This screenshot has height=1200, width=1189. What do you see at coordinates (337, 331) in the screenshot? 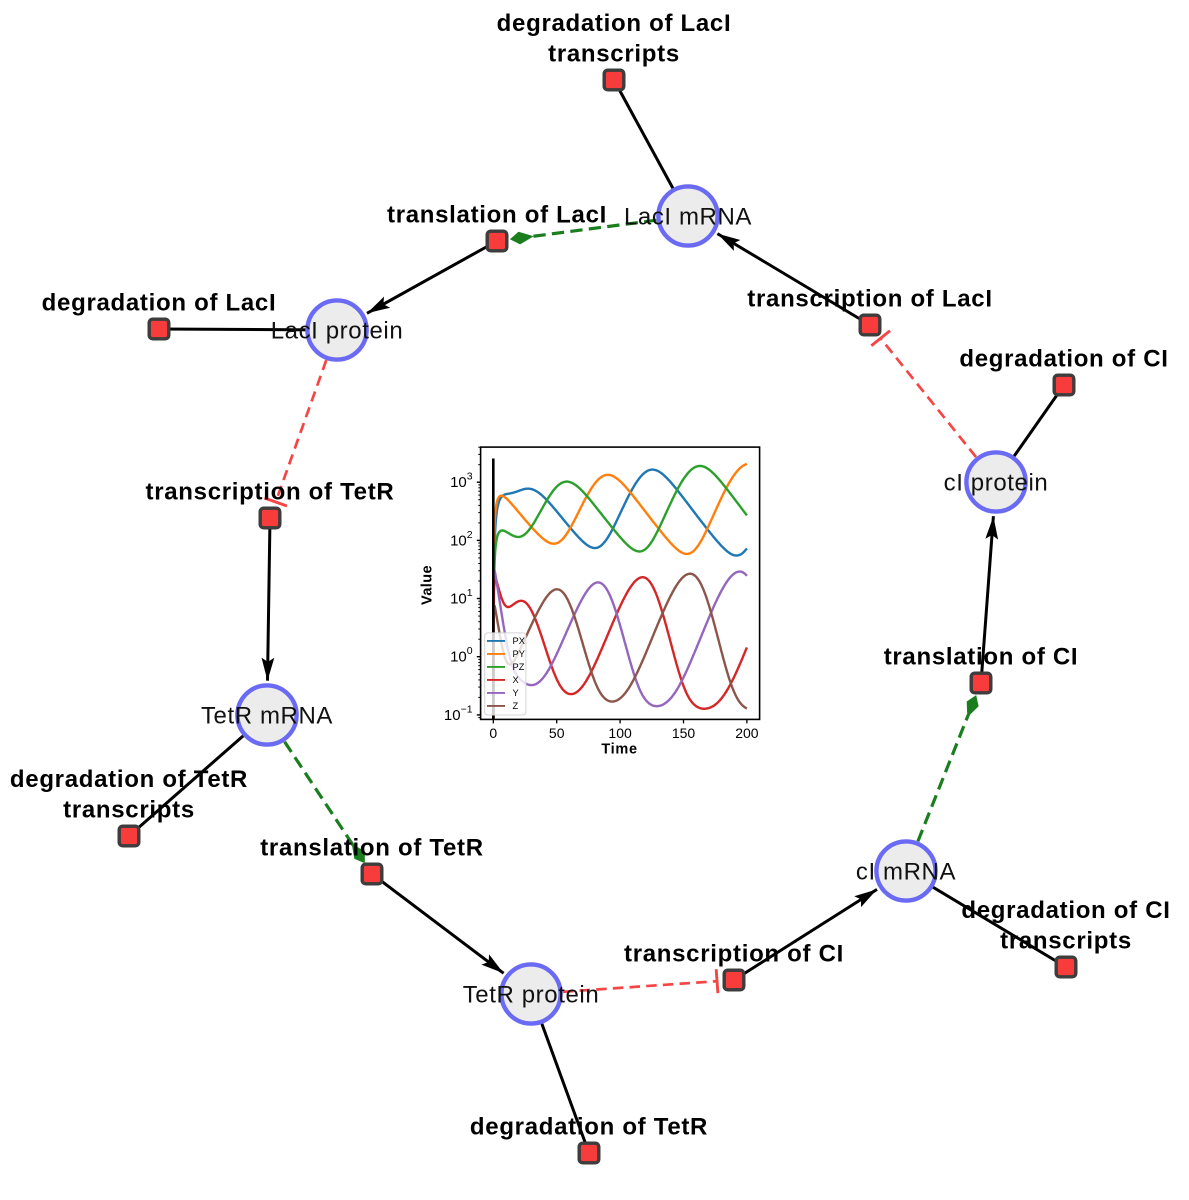
I see `svg-text: LacI protein` at bounding box center [337, 331].